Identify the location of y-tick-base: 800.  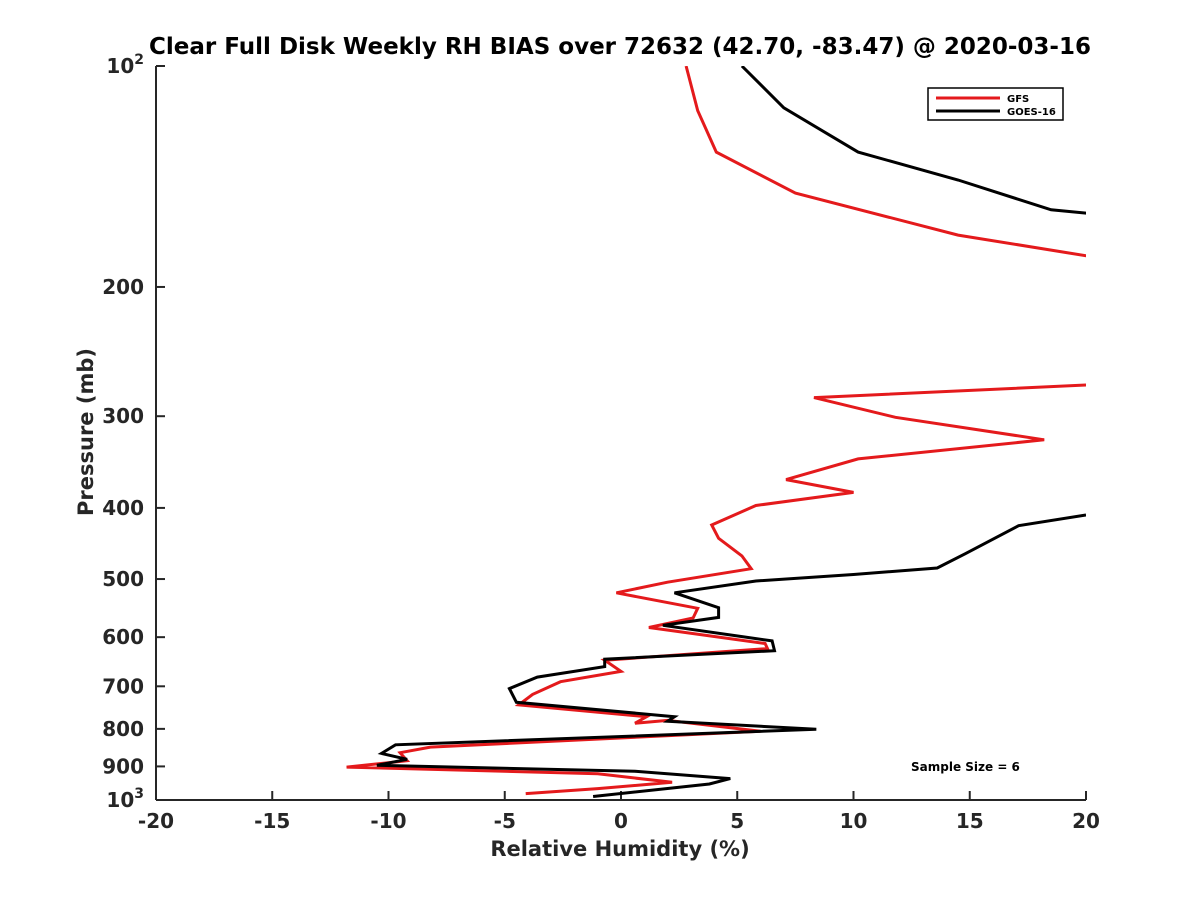
(123, 729).